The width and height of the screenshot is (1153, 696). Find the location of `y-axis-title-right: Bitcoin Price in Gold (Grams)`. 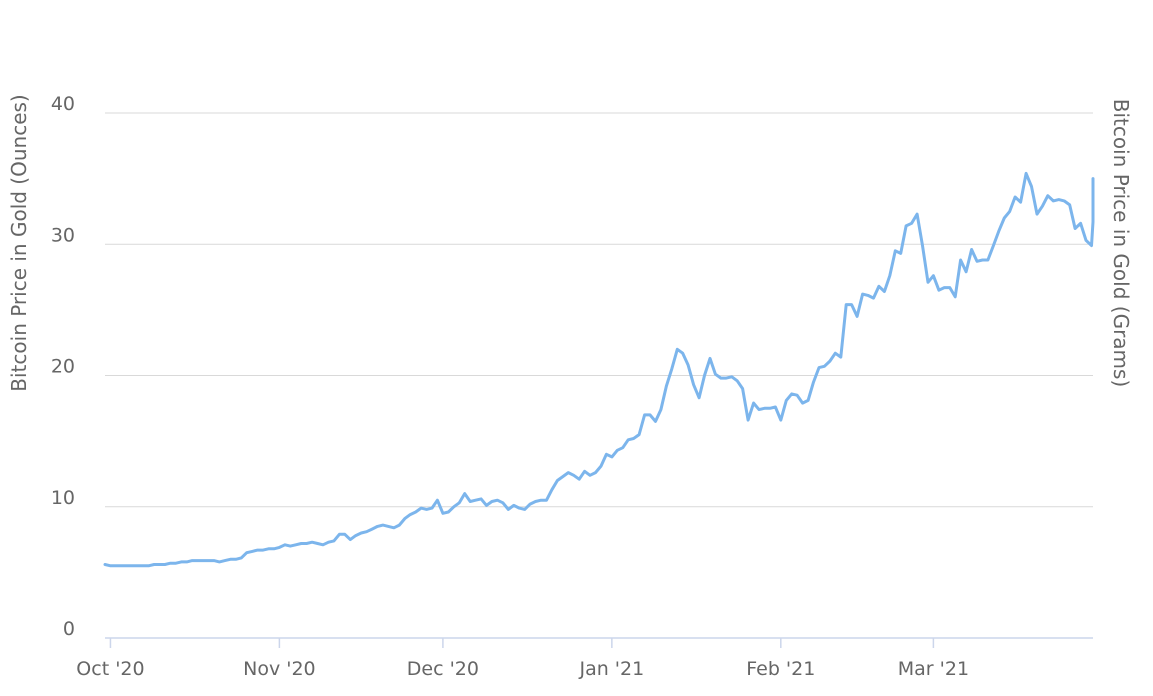

y-axis-title-right: Bitcoin Price in Gold (Grams) is located at coordinates (1121, 243).